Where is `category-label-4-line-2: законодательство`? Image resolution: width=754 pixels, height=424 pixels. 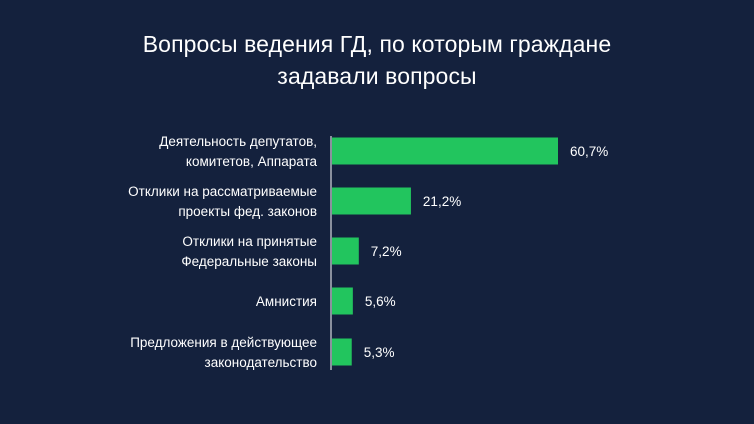 category-label-4-line-2: законодательство is located at coordinates (261, 362).